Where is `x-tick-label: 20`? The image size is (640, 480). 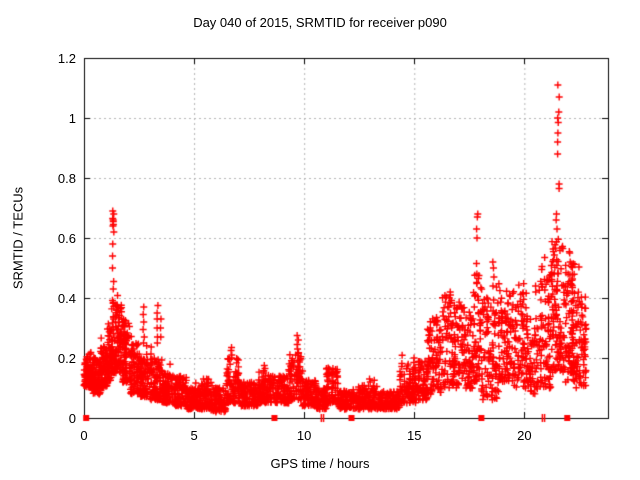
x-tick-label: 20 is located at coordinates (524, 435).